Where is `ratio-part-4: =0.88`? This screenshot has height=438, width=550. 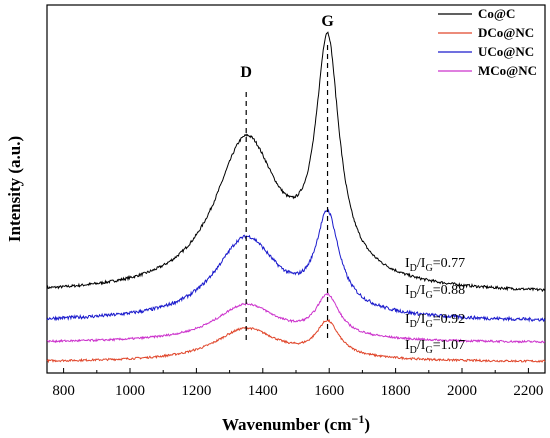
ratio-part-4: =0.88 is located at coordinates (449, 290).